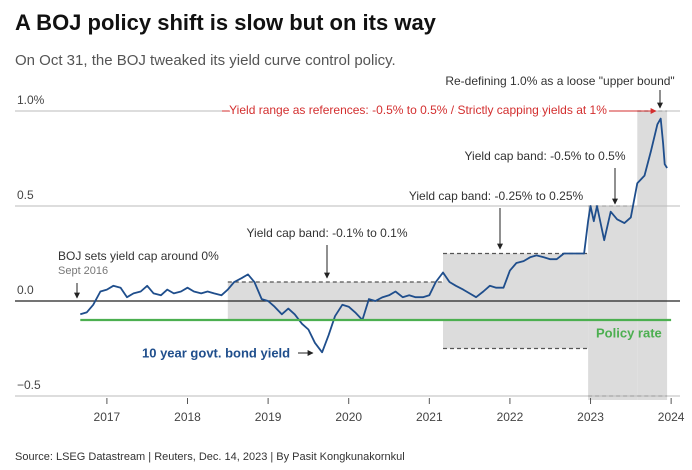 The image size is (692, 470). What do you see at coordinates (327, 233) in the screenshot?
I see `annotation: Yield cap band: -0.1% to 0.1%` at bounding box center [327, 233].